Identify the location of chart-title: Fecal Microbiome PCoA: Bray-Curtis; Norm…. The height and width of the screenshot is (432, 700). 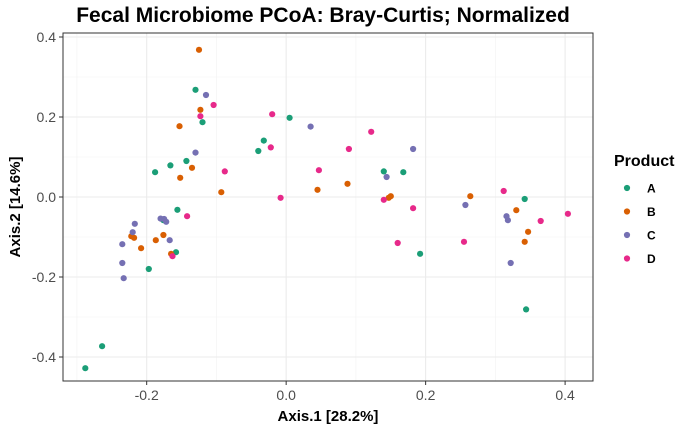
(323, 15).